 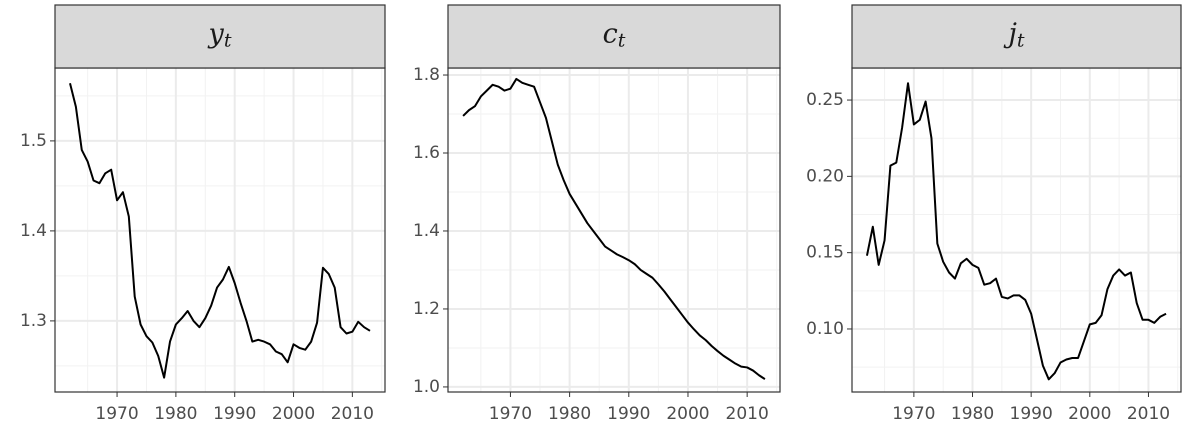 I want to click on y-tick-label: 0.20, so click(x=825, y=176).